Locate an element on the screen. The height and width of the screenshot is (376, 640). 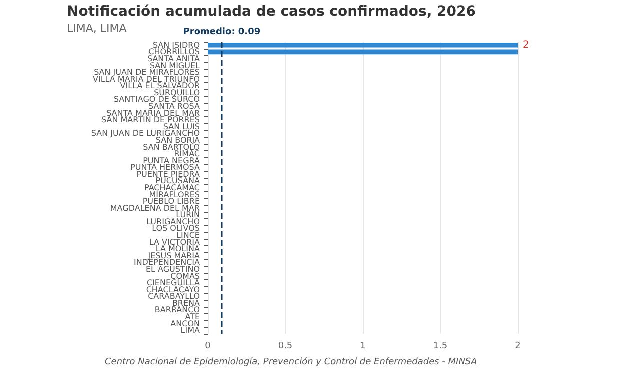
y-tick-label: PUCUSANA is located at coordinates (178, 181).